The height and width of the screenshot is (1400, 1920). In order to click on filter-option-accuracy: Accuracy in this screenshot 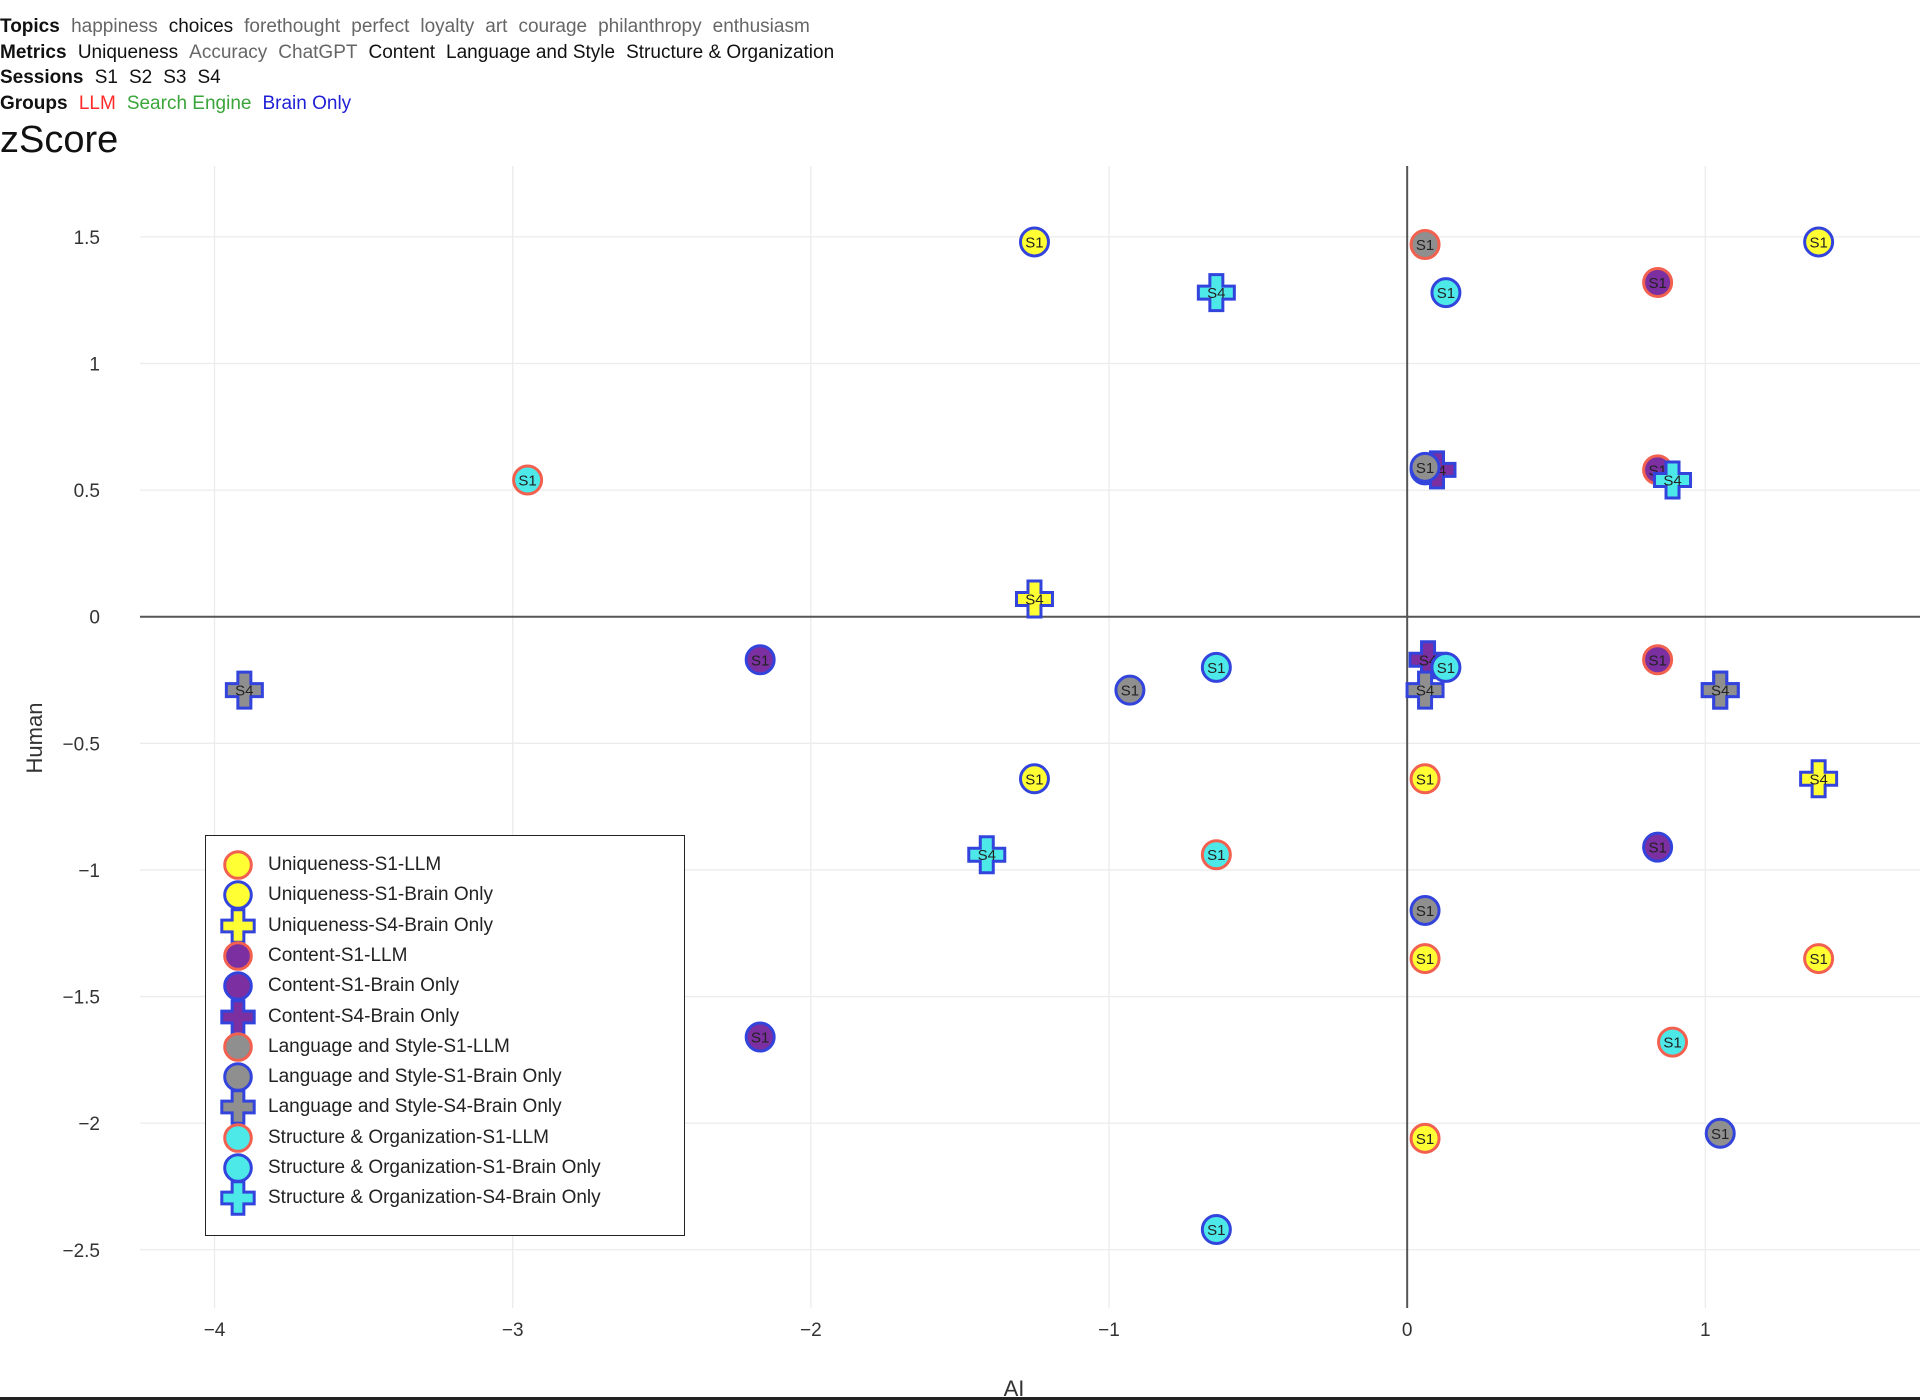, I will do `click(228, 52)`.